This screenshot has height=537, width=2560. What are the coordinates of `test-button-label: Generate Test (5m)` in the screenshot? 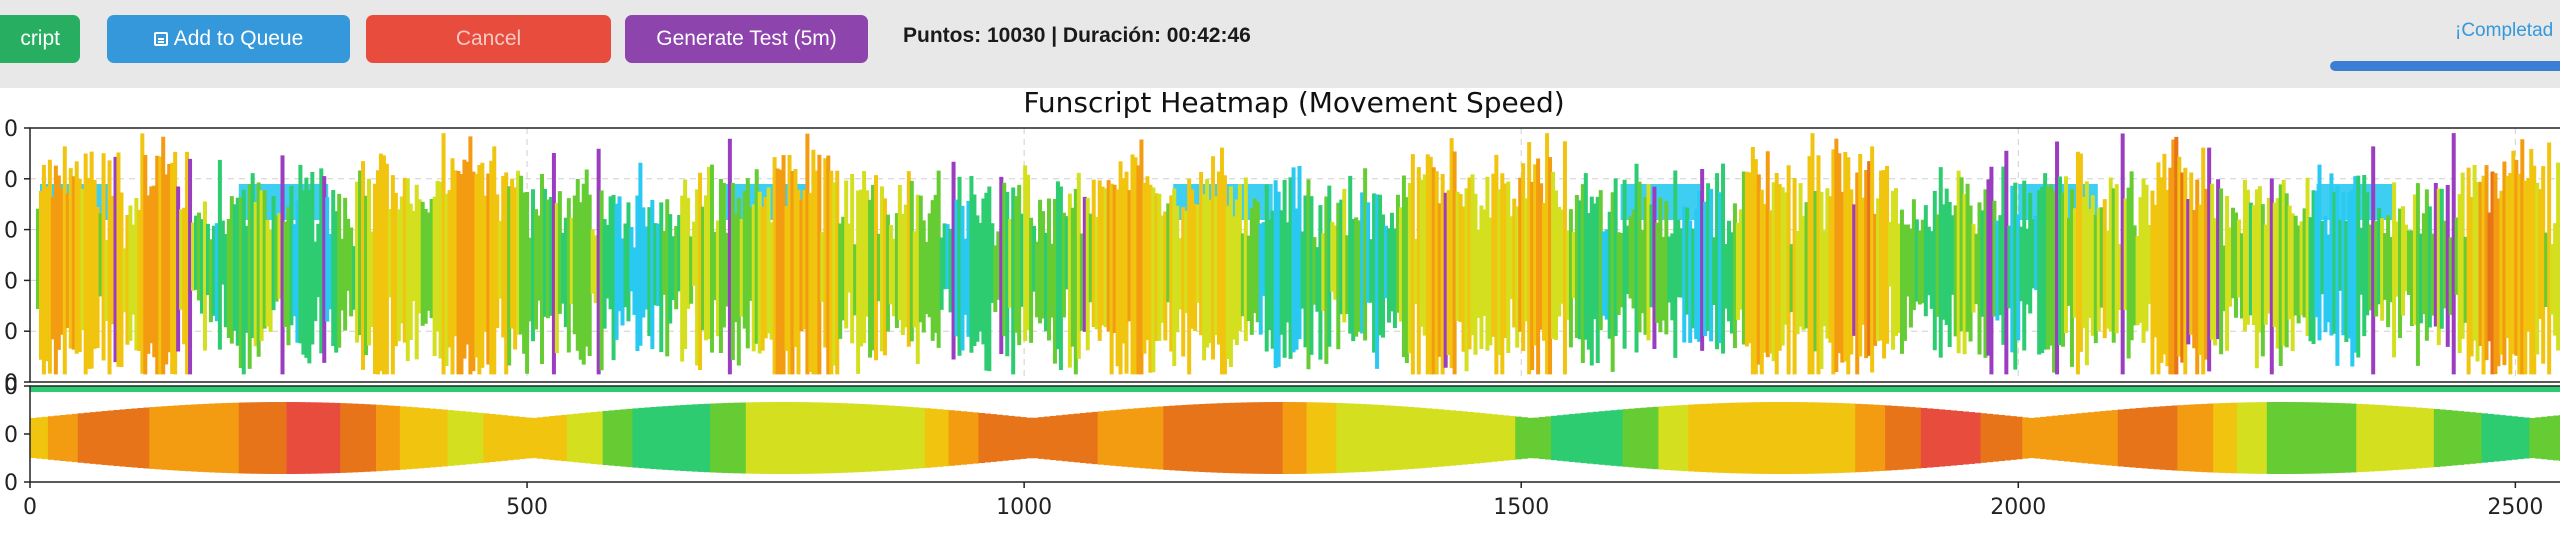 It's located at (746, 38).